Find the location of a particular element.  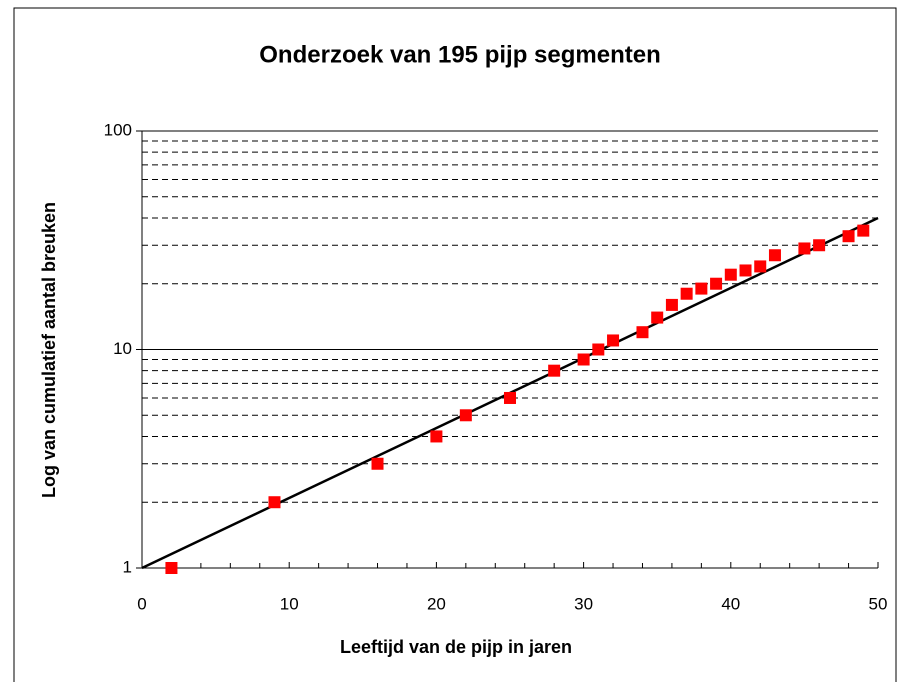

y-axis-label: Log van cumulatief aantal breuken is located at coordinates (49, 350).